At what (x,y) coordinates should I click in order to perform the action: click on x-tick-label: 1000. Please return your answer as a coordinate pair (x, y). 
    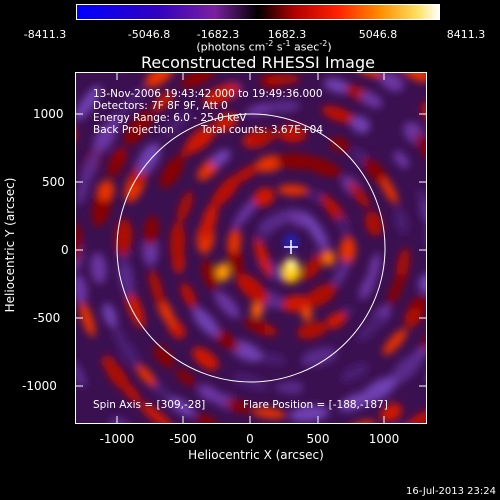
    Looking at the image, I should click on (384, 439).